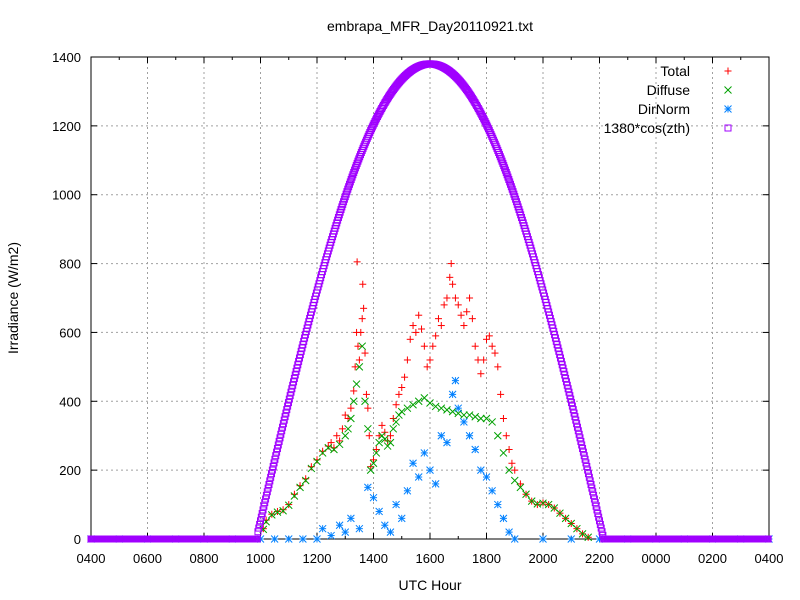 This screenshot has width=800, height=600. I want to click on legend-label: Diffuse, so click(669, 90).